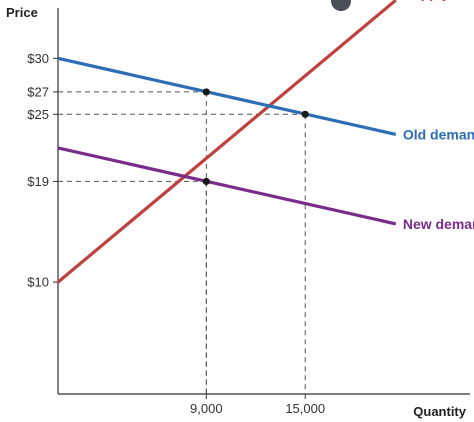 The width and height of the screenshot is (474, 422). What do you see at coordinates (305, 408) in the screenshot?
I see `x-tick-label: 15,000` at bounding box center [305, 408].